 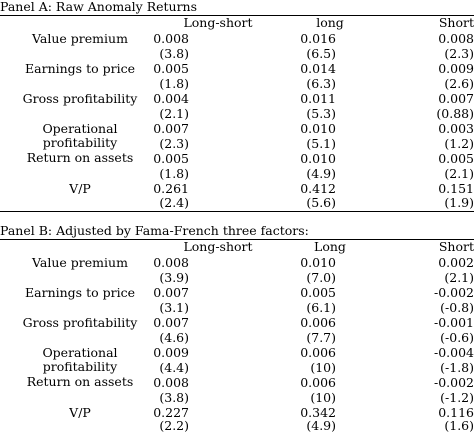 What do you see at coordinates (237, 211) in the screenshot?
I see `panel-a-bottom-rule` at bounding box center [237, 211].